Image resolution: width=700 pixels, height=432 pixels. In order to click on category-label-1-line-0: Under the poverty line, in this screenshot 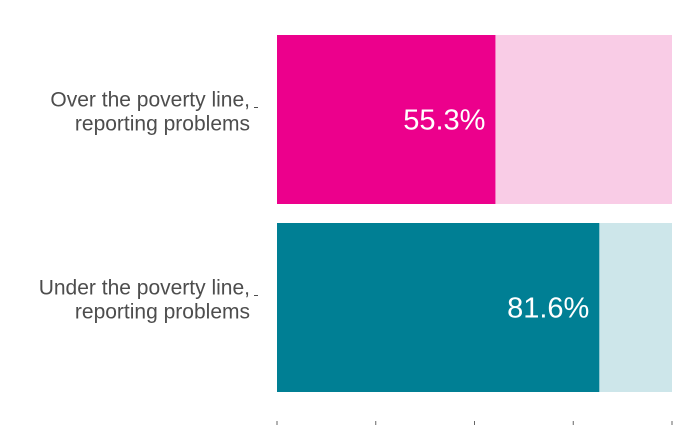, I will do `click(144, 288)`.